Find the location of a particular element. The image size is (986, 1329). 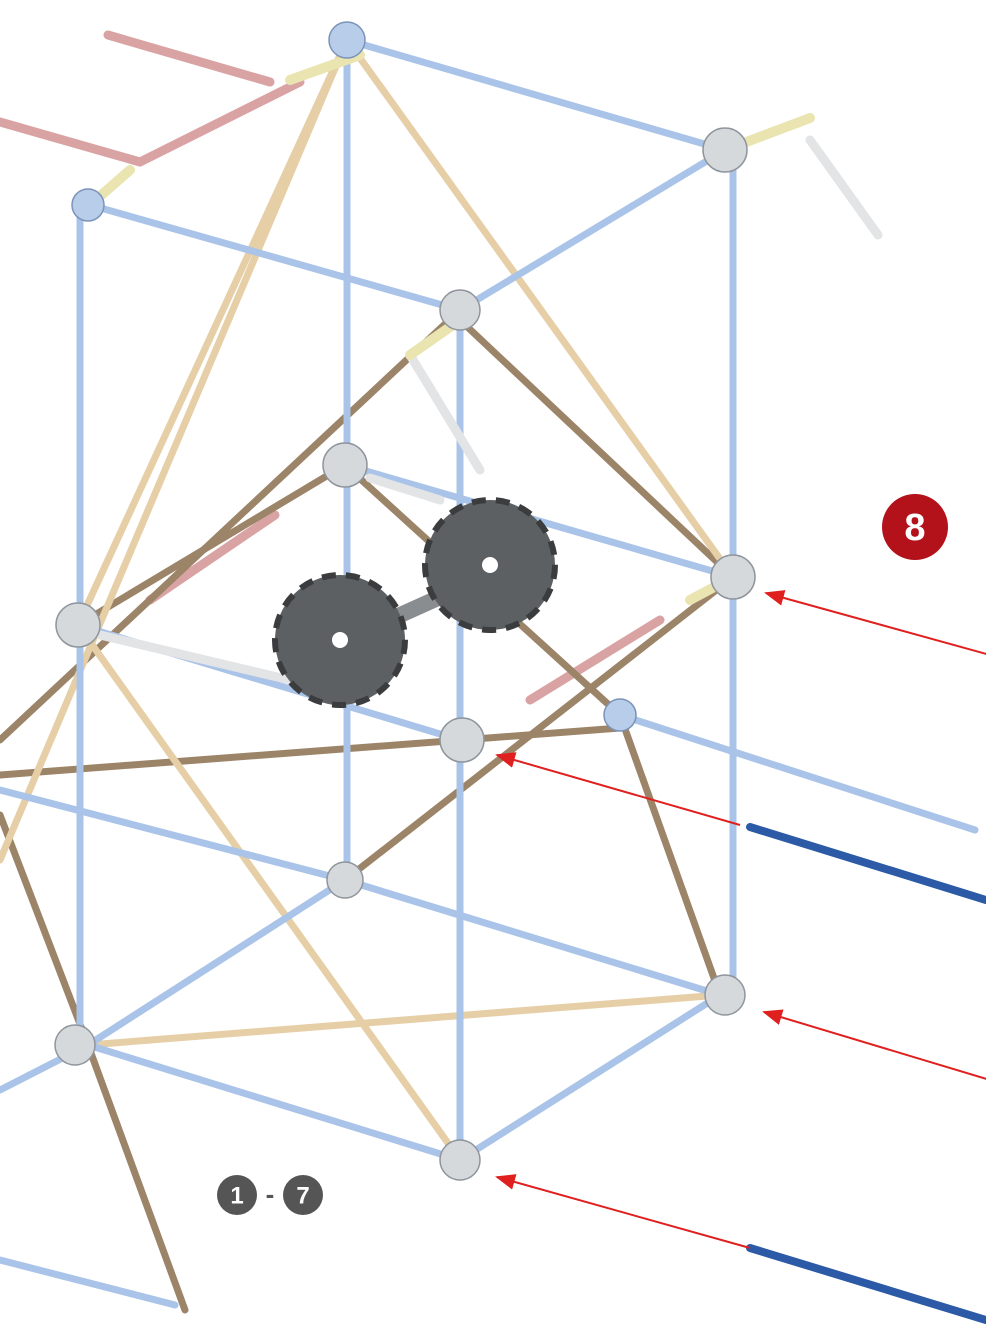

previous-steps: 1 - 7 is located at coordinates (270, 1195).